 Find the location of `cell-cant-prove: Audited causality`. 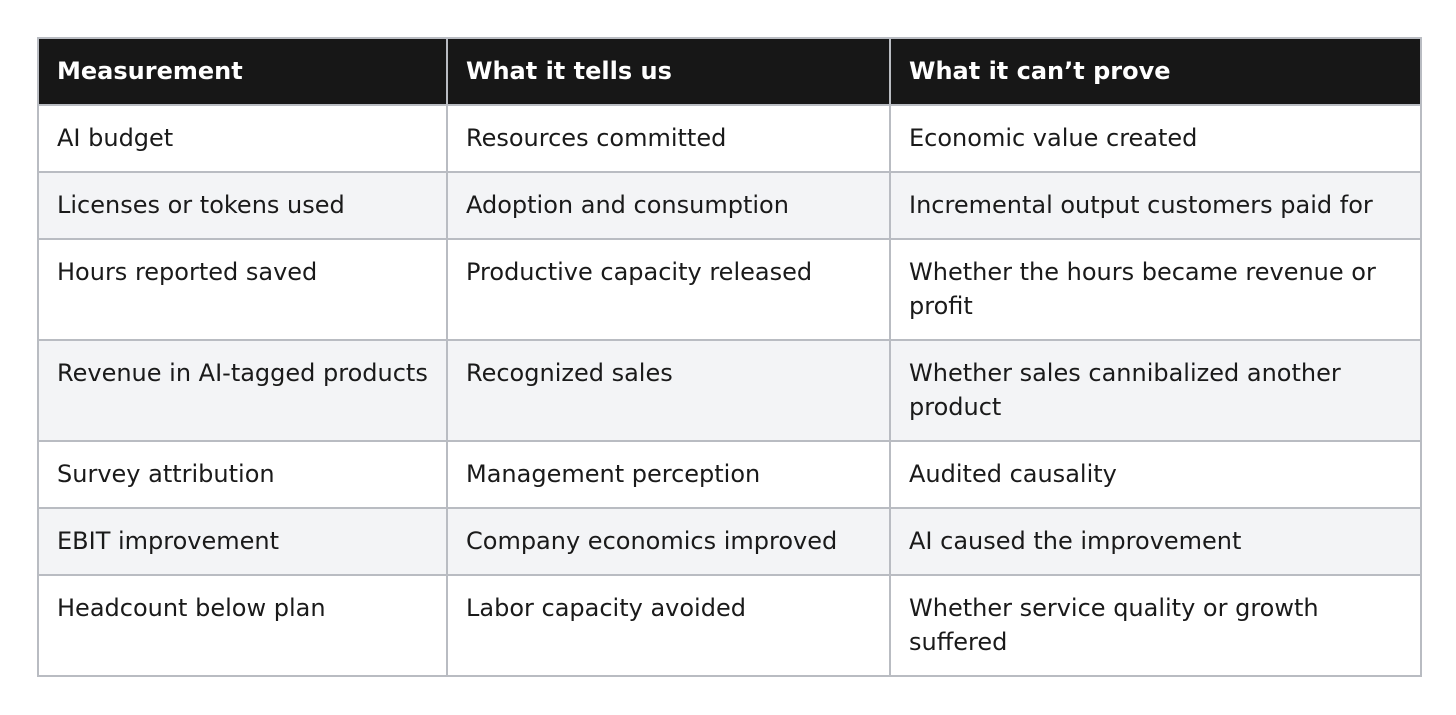

cell-cant-prove: Audited causality is located at coordinates (1155, 474).